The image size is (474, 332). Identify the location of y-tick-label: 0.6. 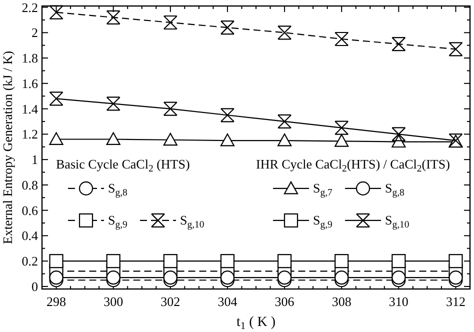
(30, 210).